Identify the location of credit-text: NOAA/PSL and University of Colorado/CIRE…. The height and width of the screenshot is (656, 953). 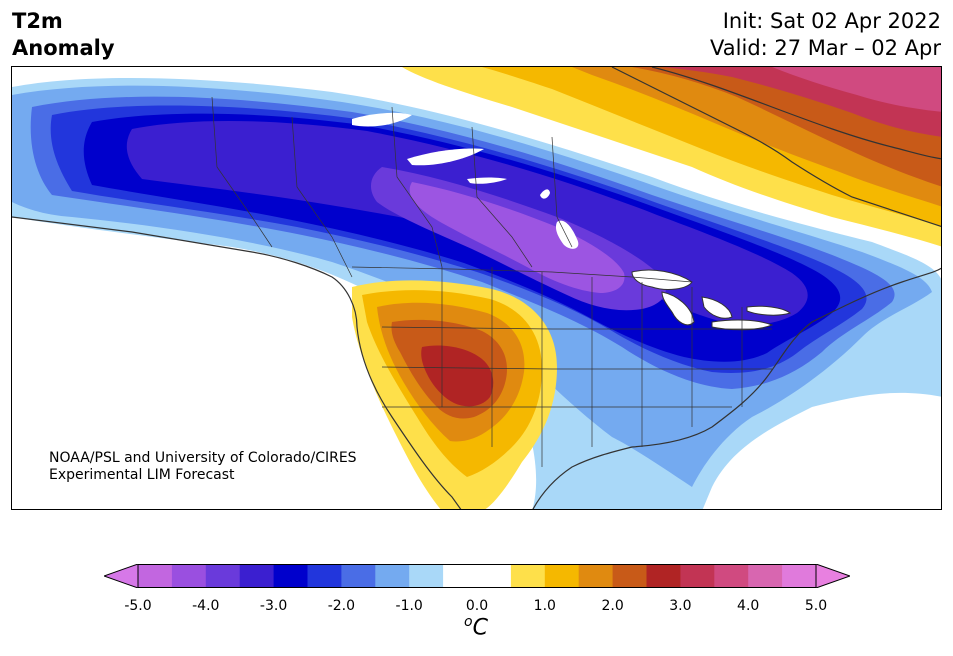
(203, 467).